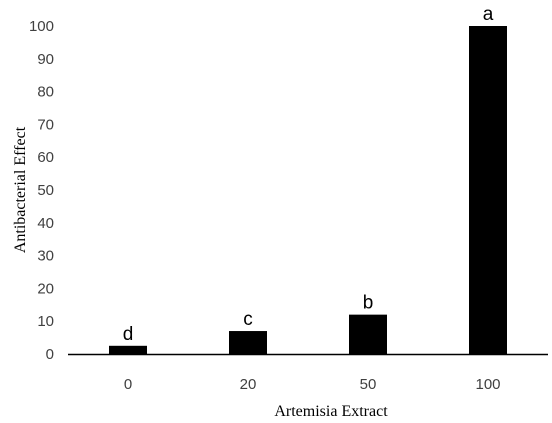  What do you see at coordinates (45, 288) in the screenshot?
I see `y-tick-label: 20` at bounding box center [45, 288].